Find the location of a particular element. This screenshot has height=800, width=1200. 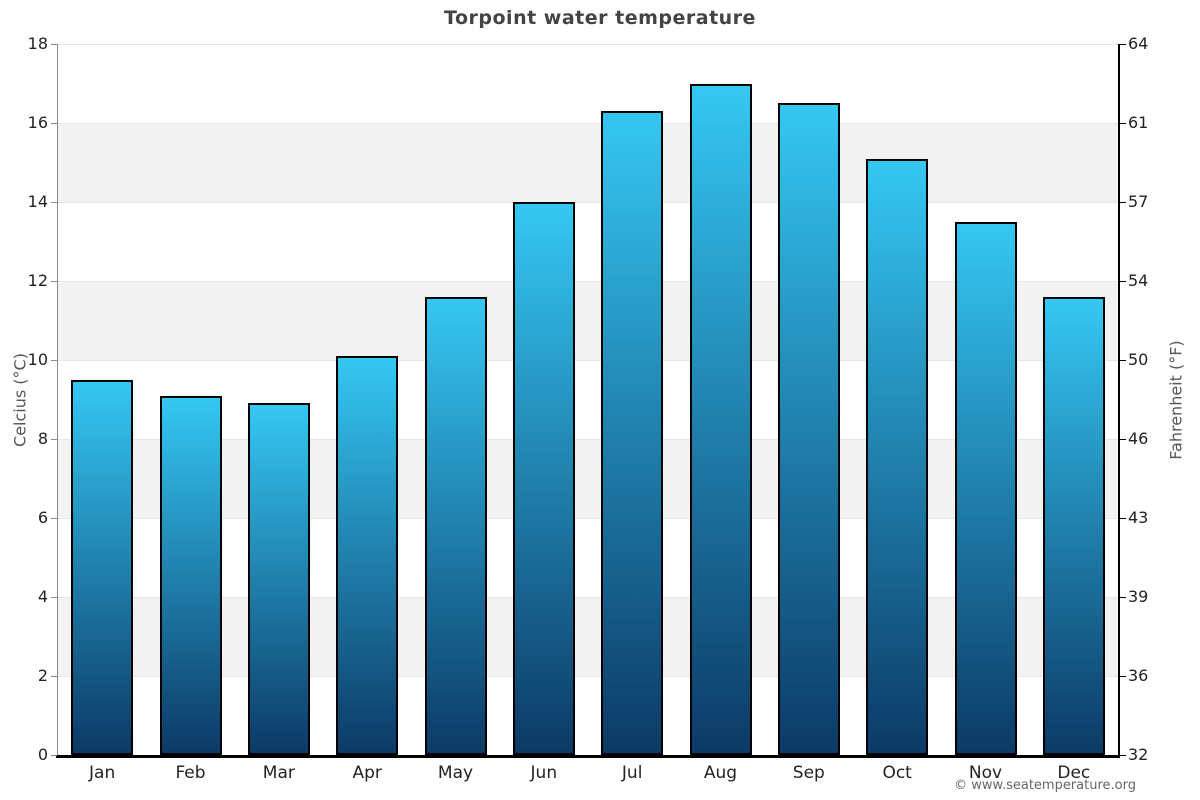

y-tick-label-fahrenheit: 57 is located at coordinates (1138, 201).